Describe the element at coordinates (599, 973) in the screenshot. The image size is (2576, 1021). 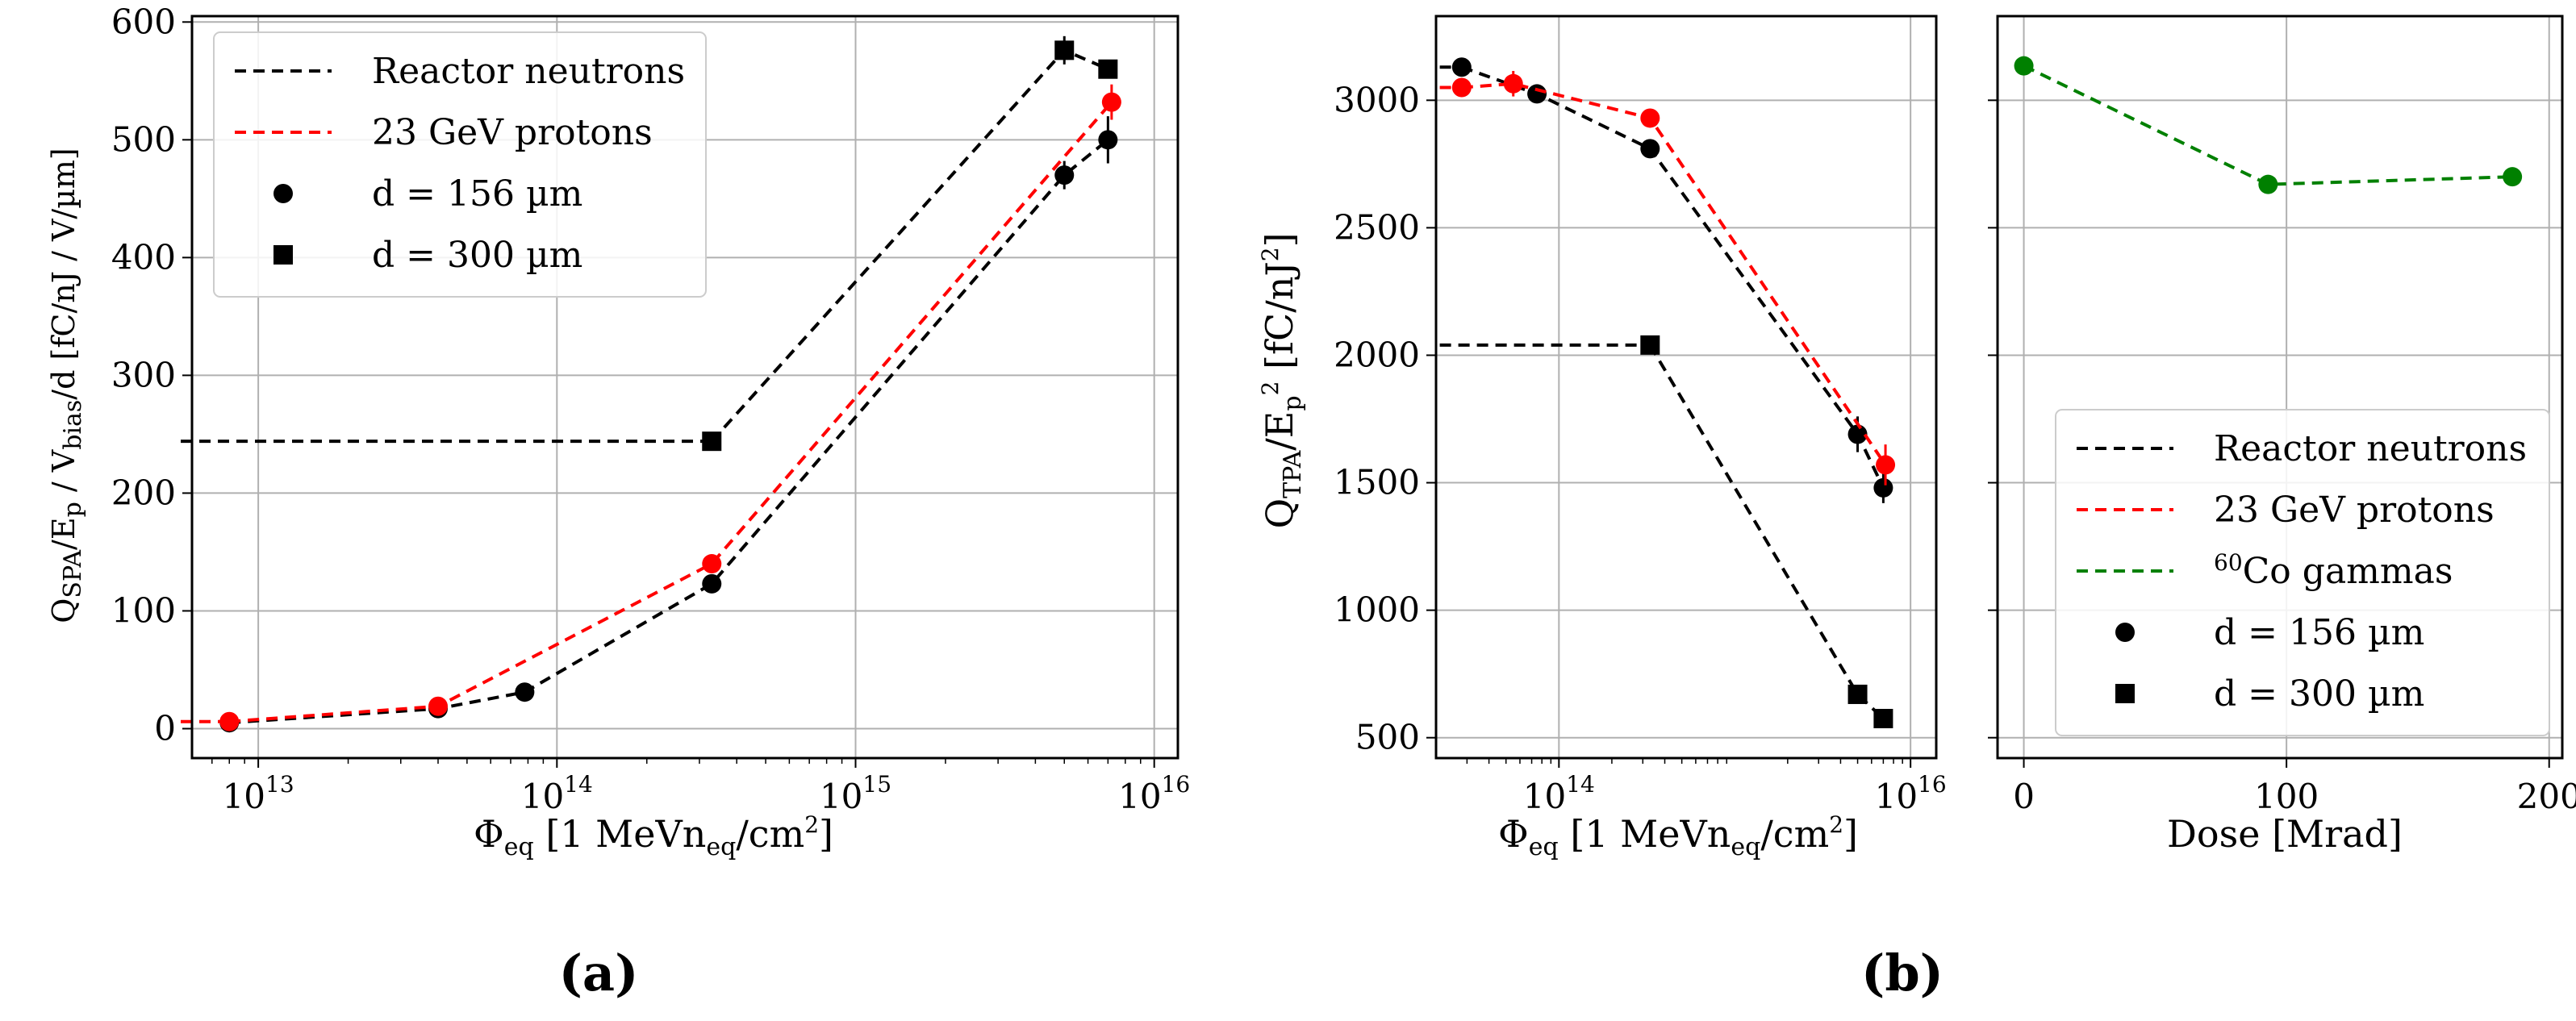
I see `panel-label-a: (a)` at that location.